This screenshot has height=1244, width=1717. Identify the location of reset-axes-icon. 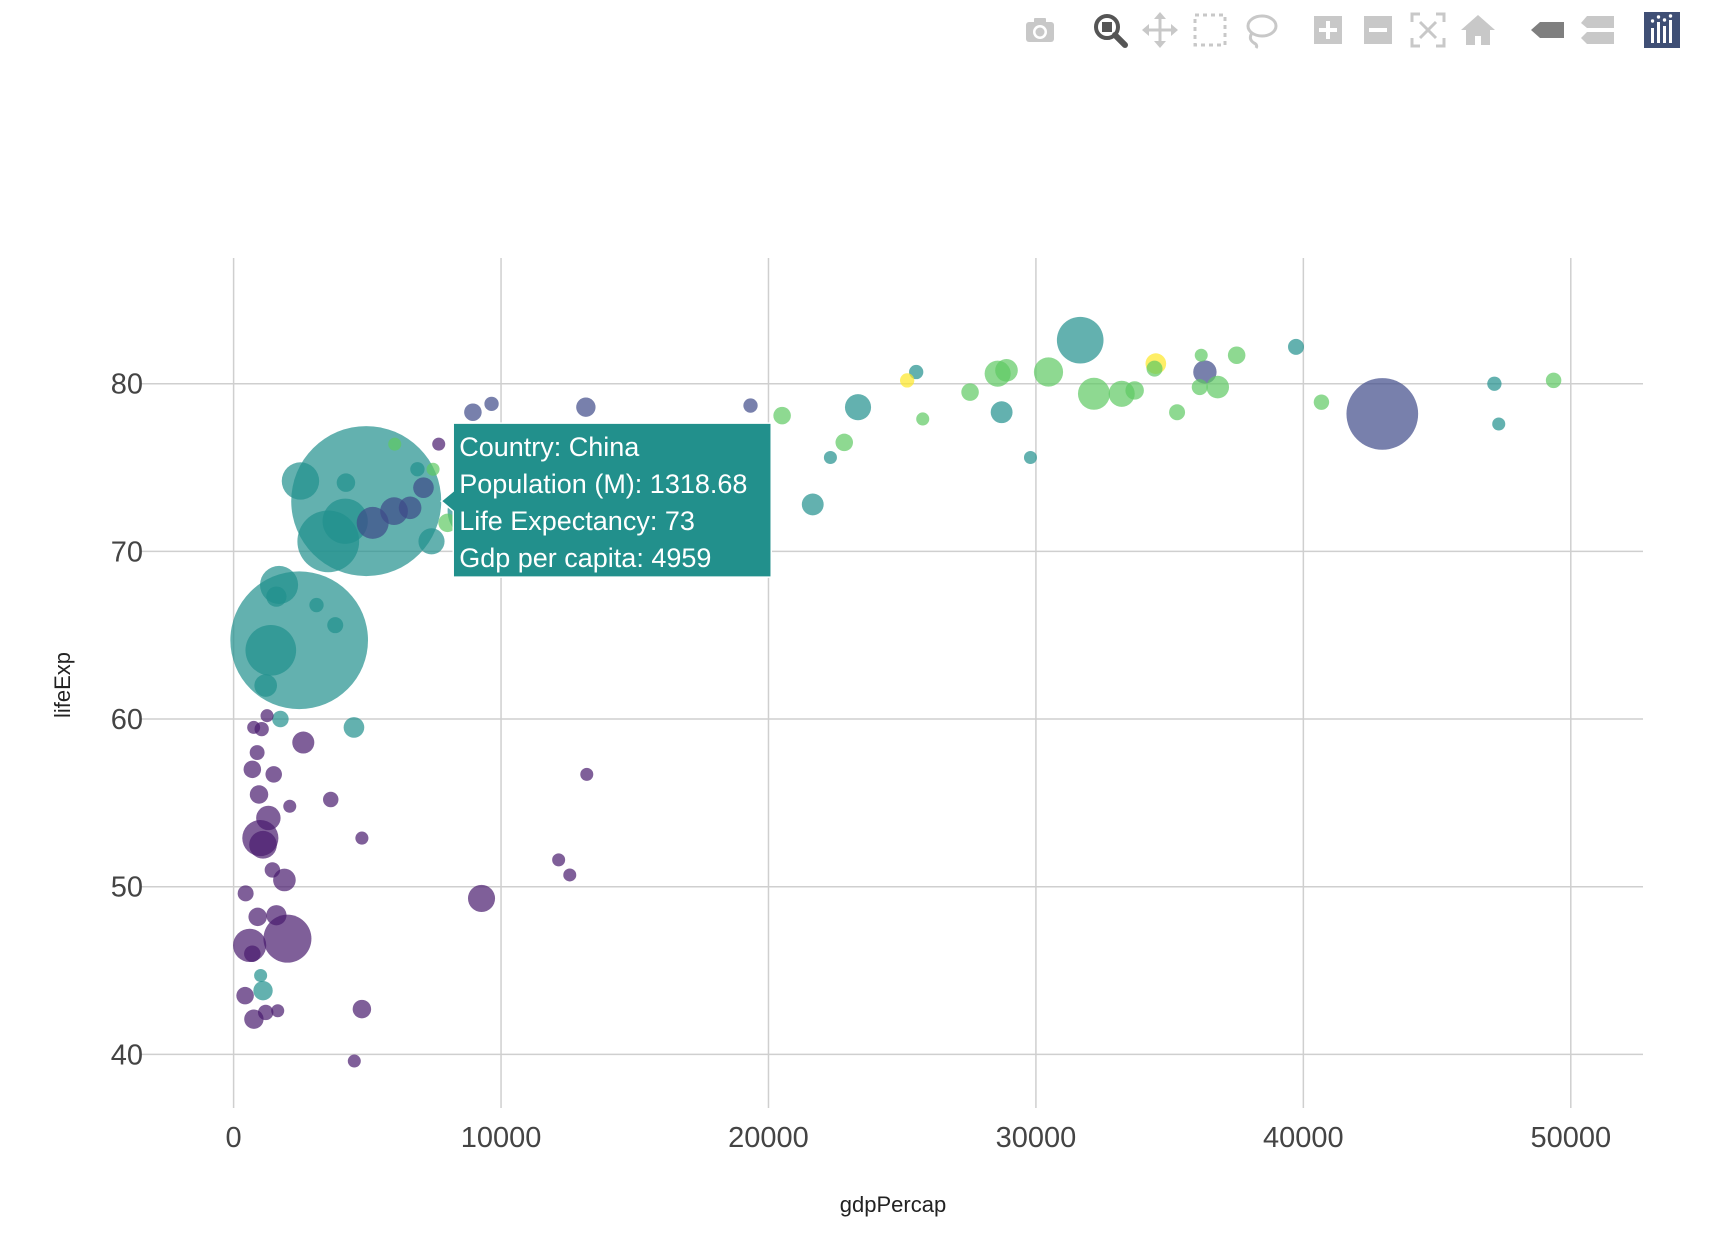
(1478, 30).